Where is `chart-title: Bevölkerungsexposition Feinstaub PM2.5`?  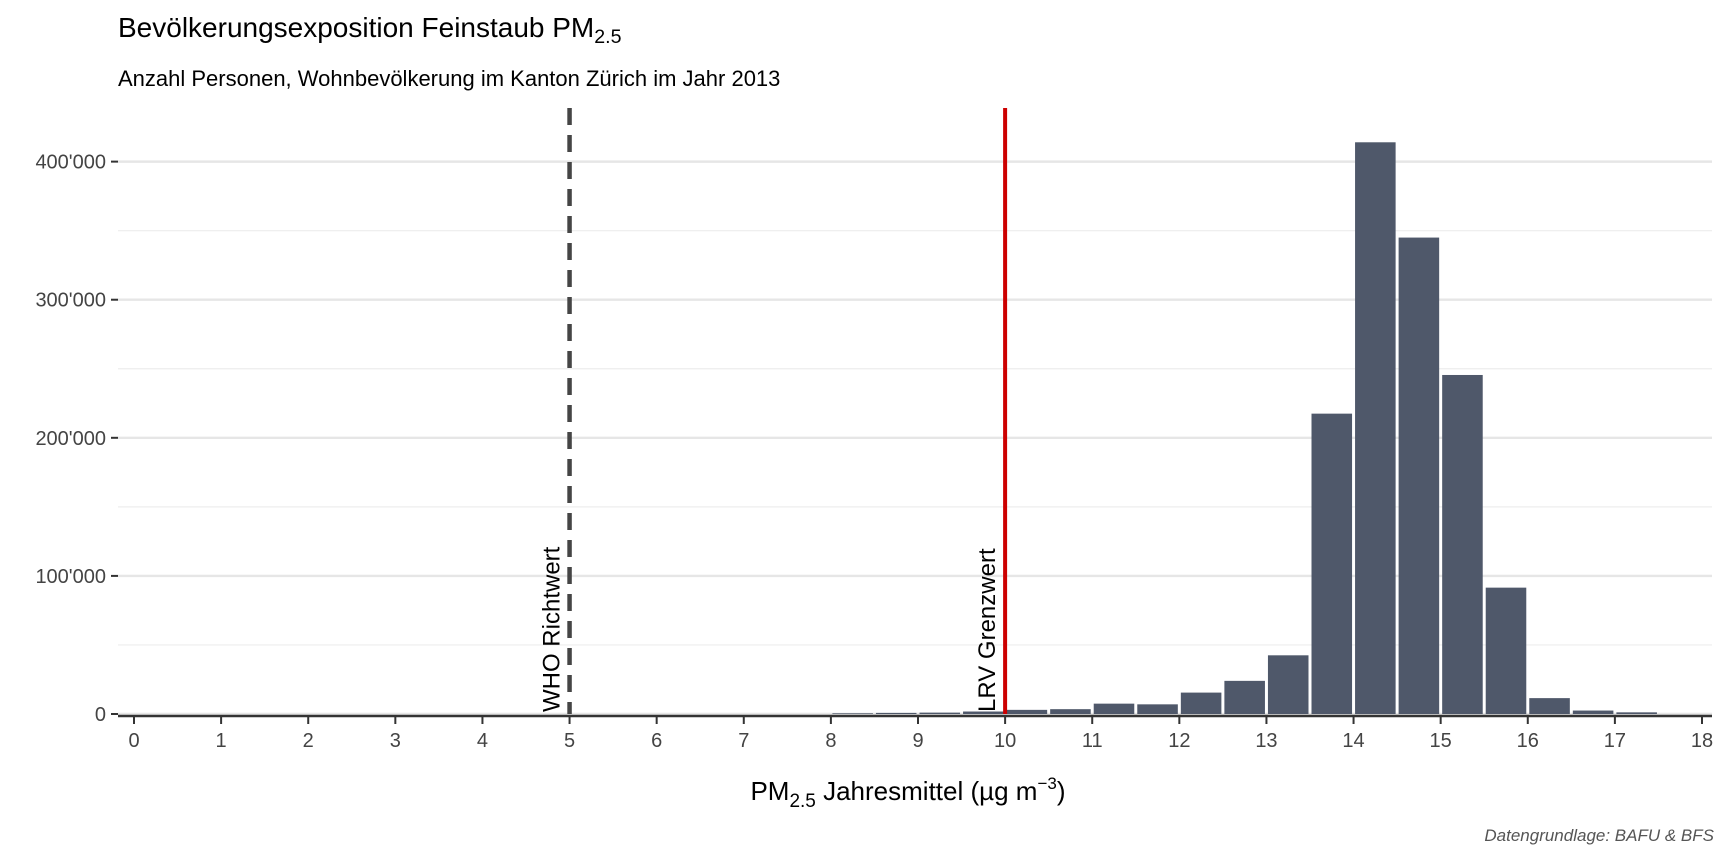
chart-title: Bevölkerungsexposition Feinstaub PM2.5 is located at coordinates (370, 30).